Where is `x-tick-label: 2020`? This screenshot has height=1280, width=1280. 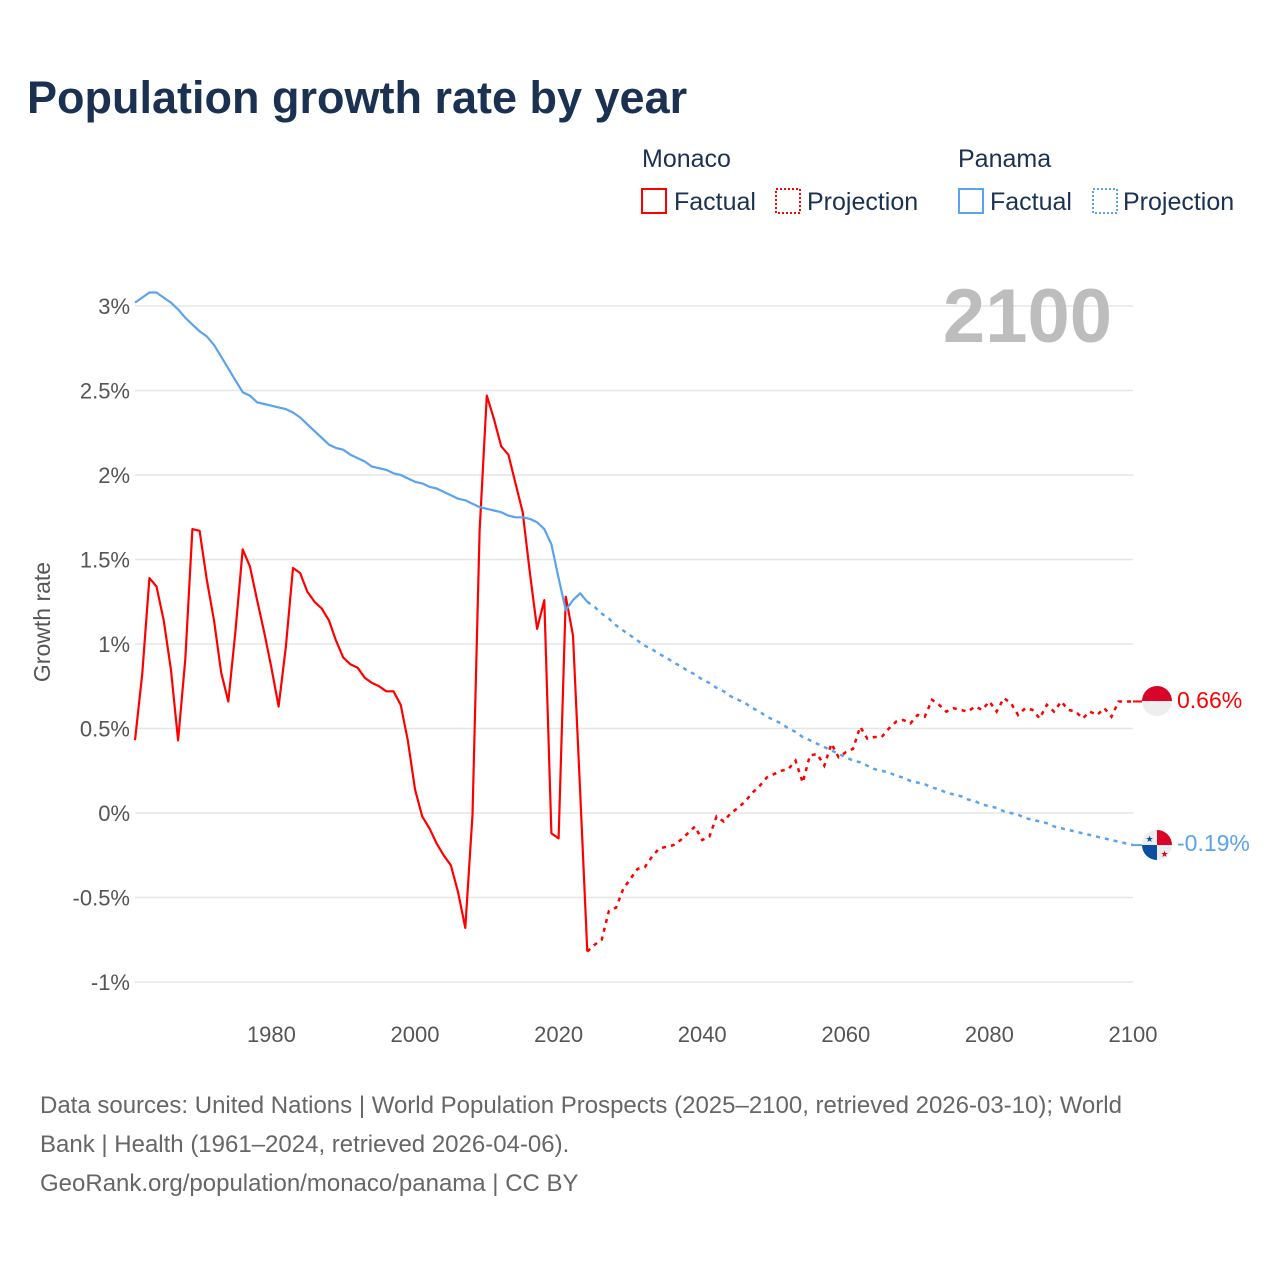 x-tick-label: 2020 is located at coordinates (558, 1034).